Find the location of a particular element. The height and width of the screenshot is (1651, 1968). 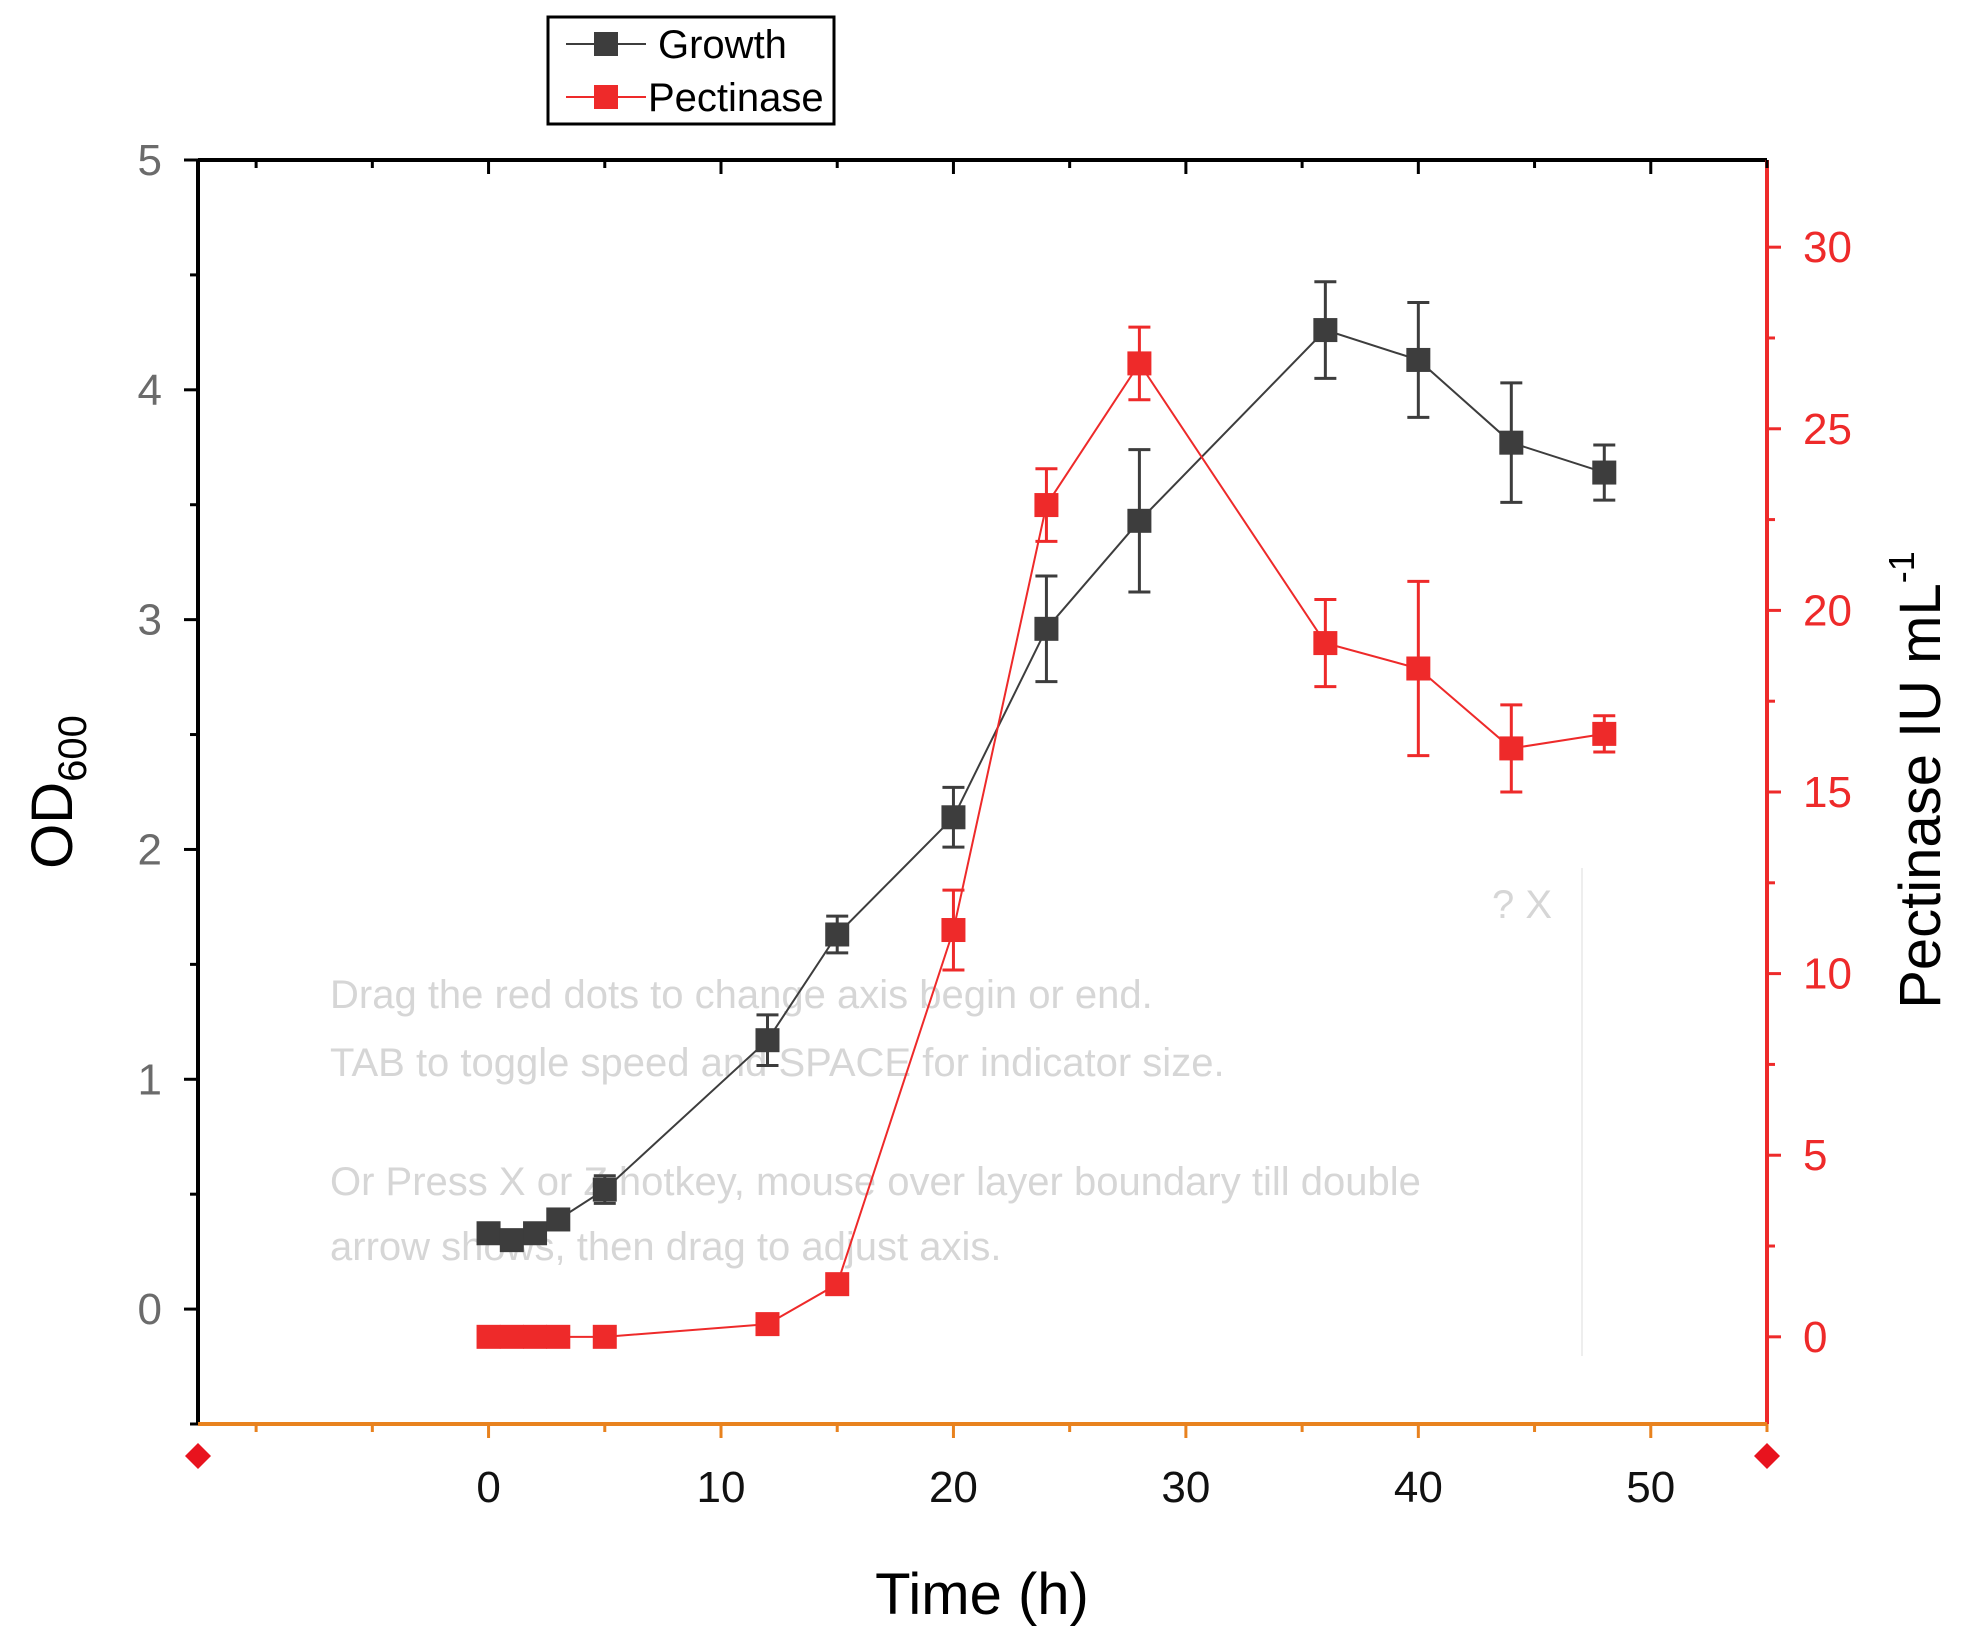

x-tick-label: 20 is located at coordinates (953, 1487).